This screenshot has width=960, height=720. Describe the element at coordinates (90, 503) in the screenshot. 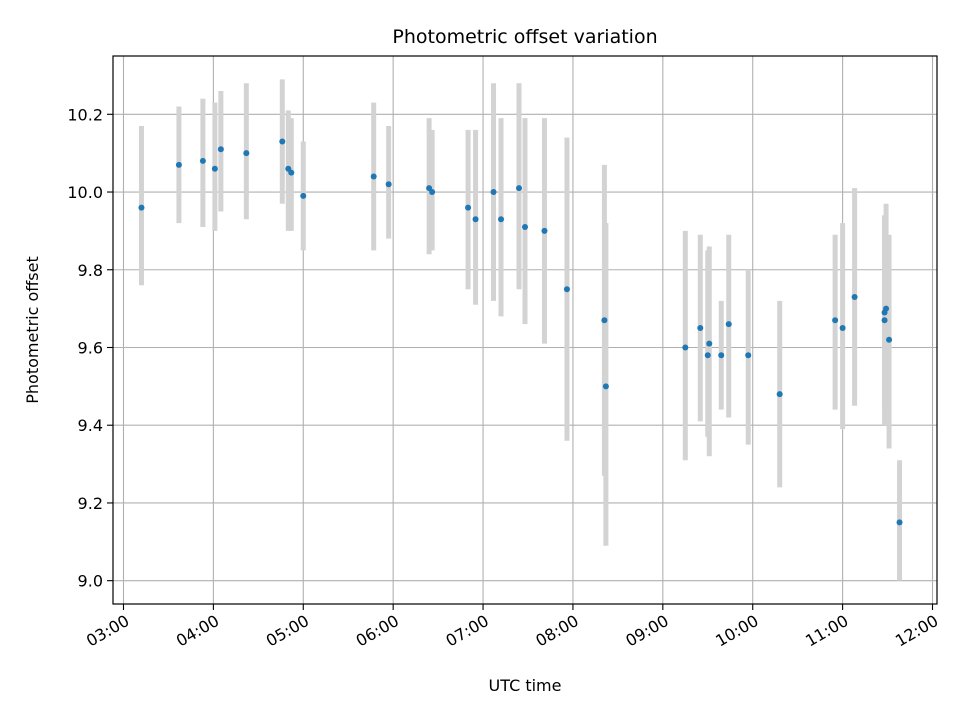

I see `y-tick-label: 9.2` at that location.